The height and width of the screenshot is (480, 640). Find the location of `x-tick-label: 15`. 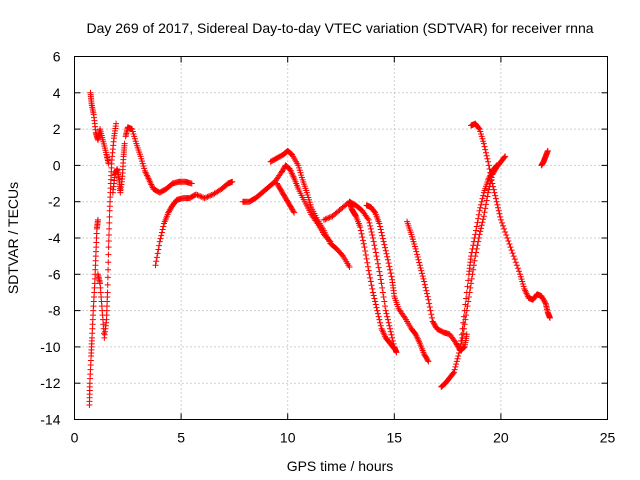

x-tick-label: 15 is located at coordinates (395, 438).